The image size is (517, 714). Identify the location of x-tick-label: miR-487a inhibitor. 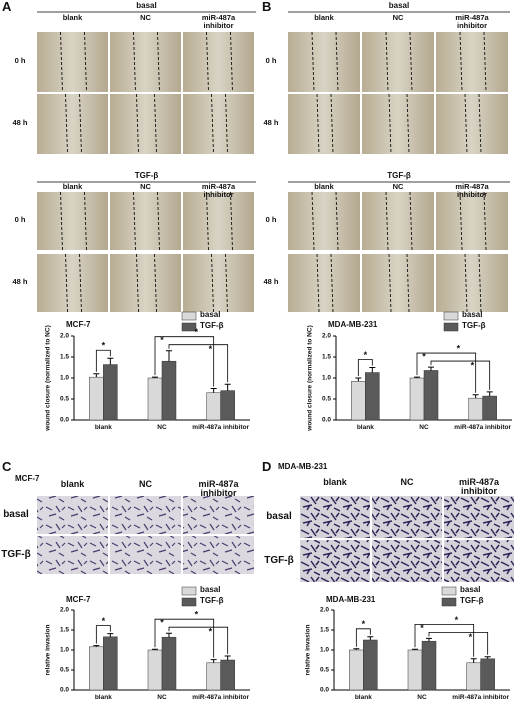
(481, 697).